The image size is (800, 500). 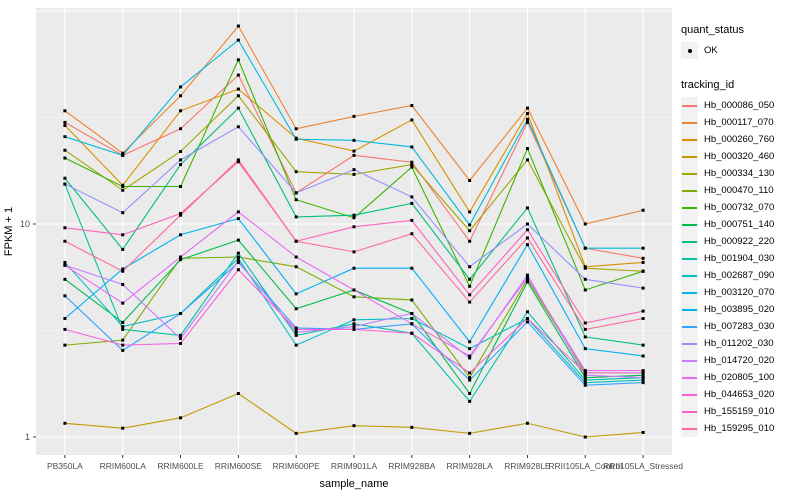 I want to click on legend-label: Hb_000086_050, so click(x=739, y=105).